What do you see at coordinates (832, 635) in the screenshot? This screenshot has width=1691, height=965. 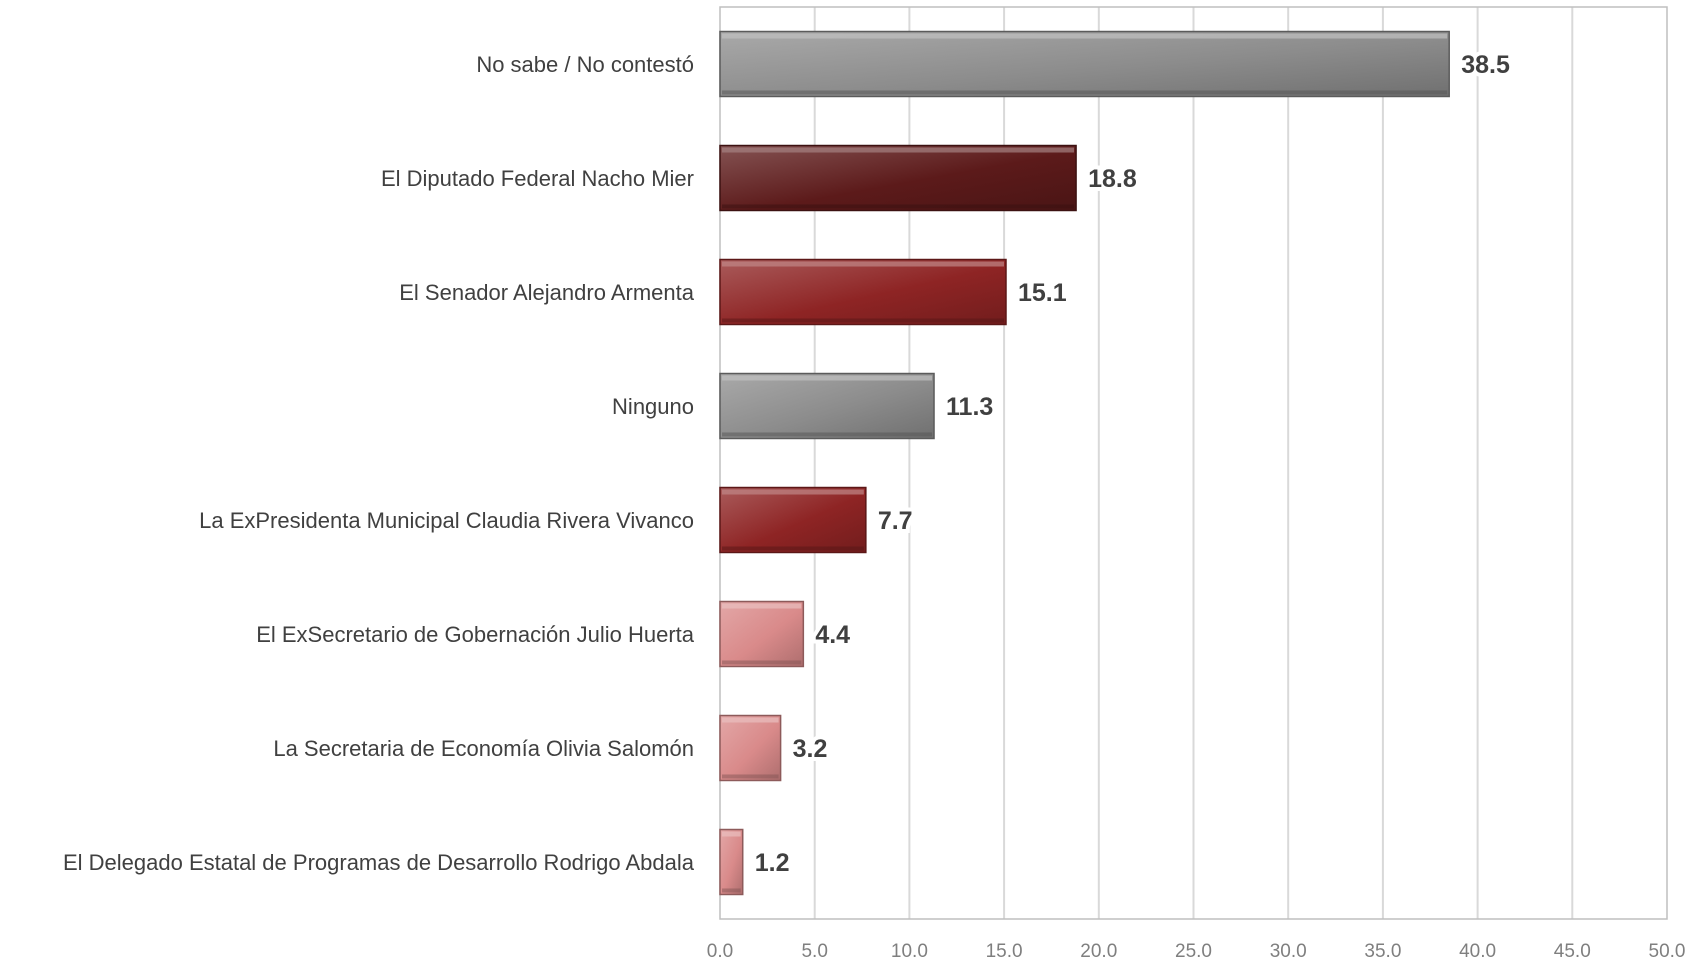 I see `data-label: 4.4` at bounding box center [832, 635].